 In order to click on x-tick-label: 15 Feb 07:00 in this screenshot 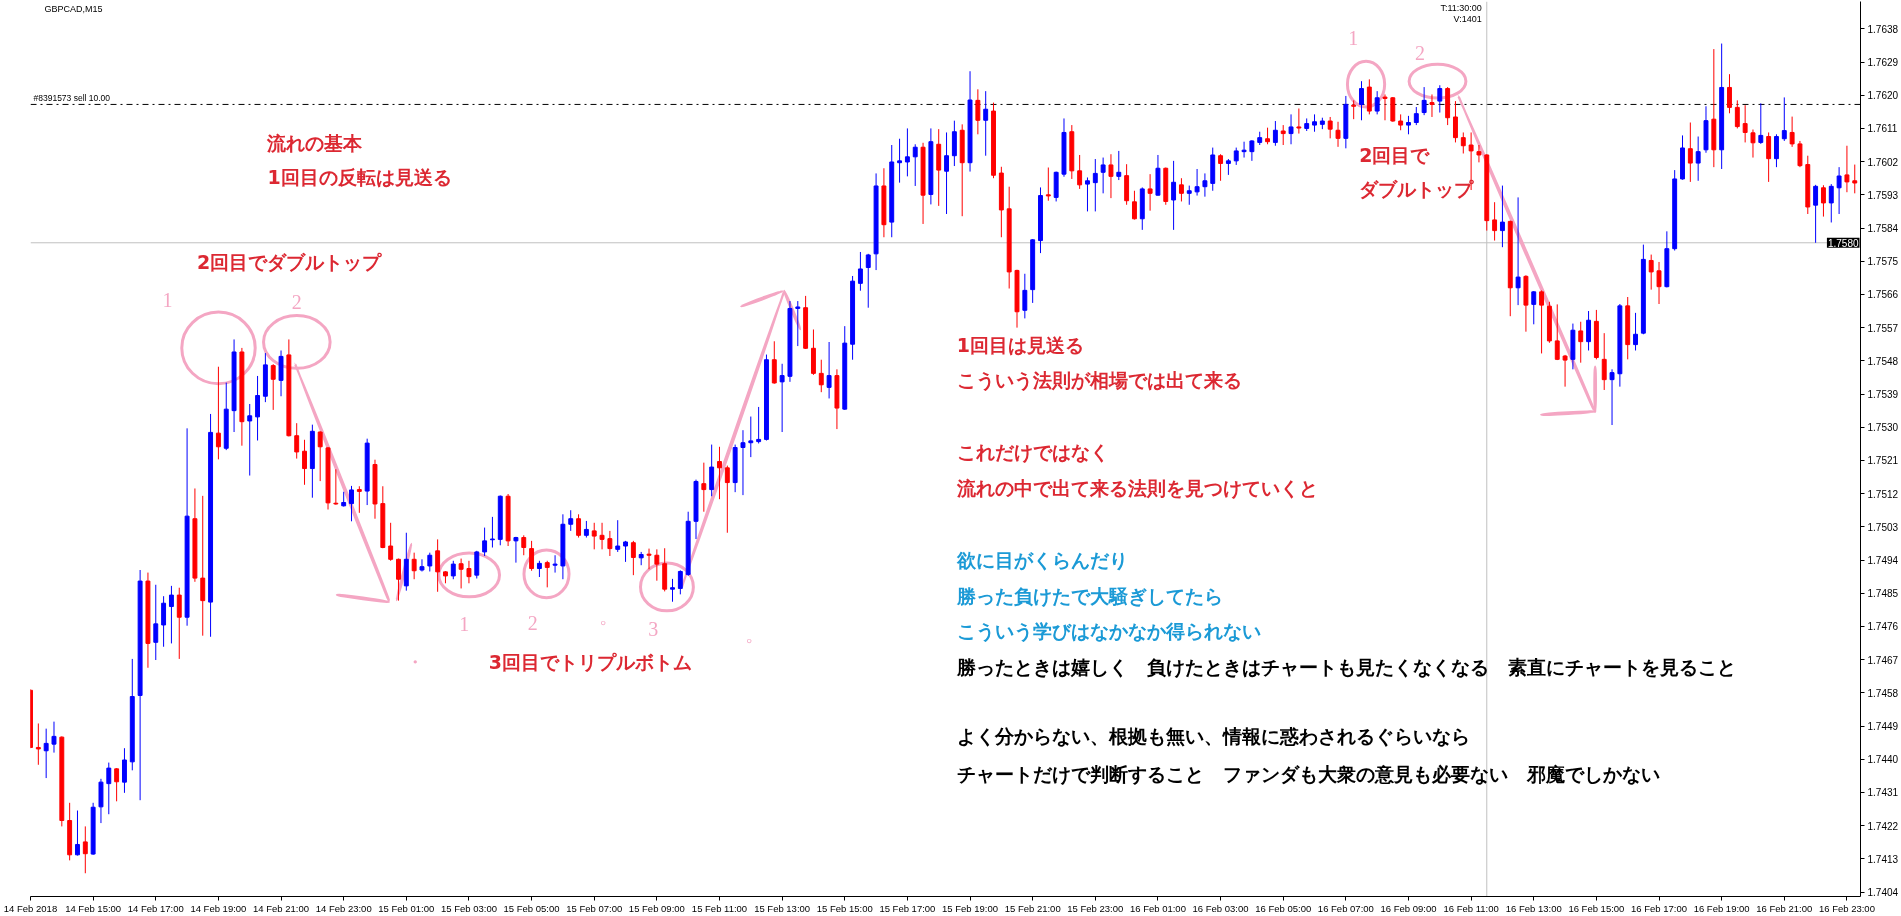, I will do `click(594, 908)`.